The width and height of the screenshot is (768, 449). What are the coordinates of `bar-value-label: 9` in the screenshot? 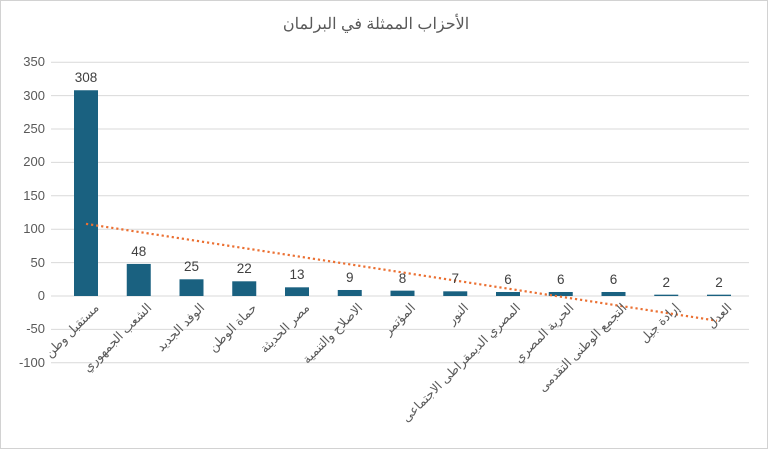 It's located at (349, 277).